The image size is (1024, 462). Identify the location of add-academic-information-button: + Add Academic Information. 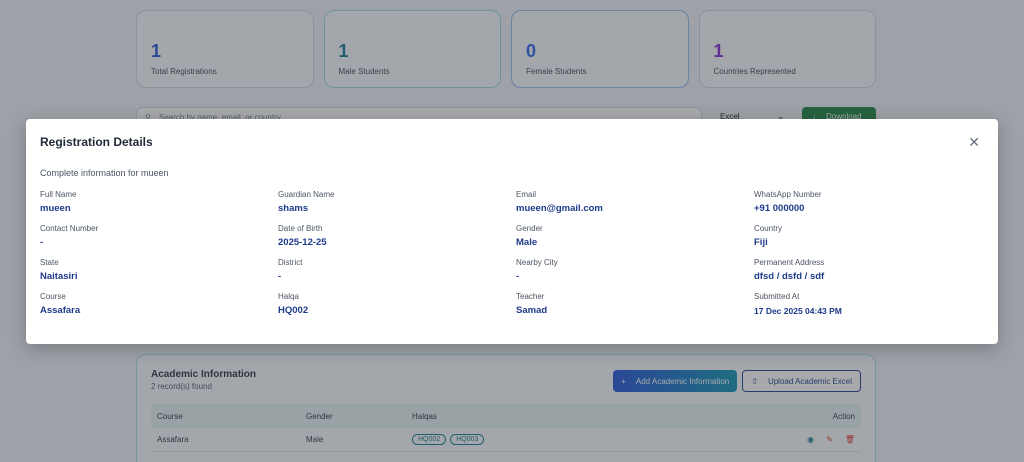
(675, 381).